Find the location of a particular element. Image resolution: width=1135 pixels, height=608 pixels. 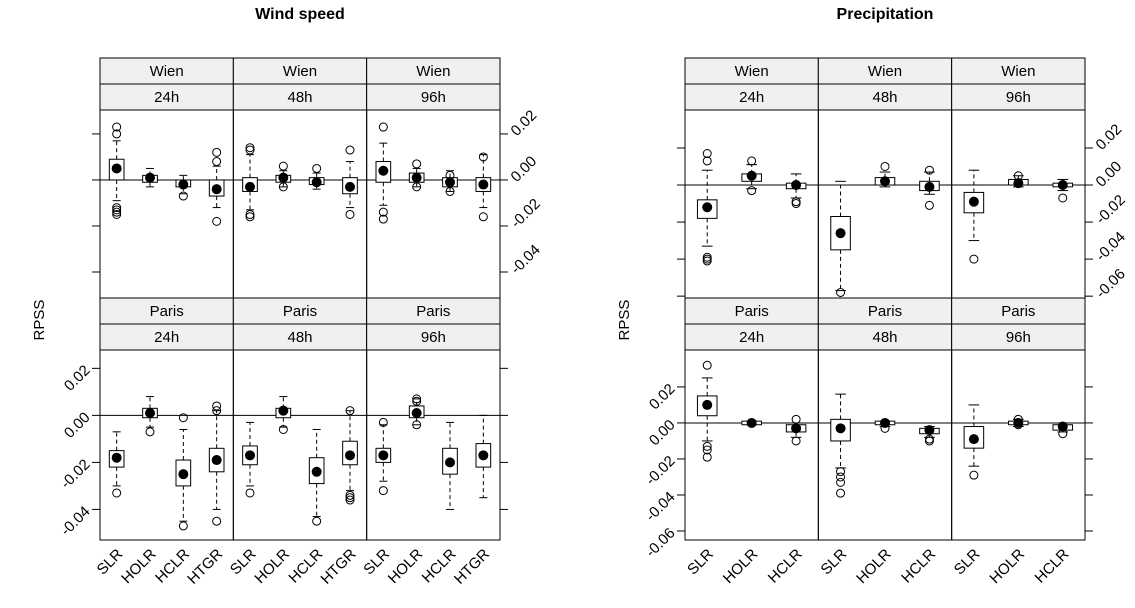

y-axis-label: RPSS is located at coordinates (39, 320).